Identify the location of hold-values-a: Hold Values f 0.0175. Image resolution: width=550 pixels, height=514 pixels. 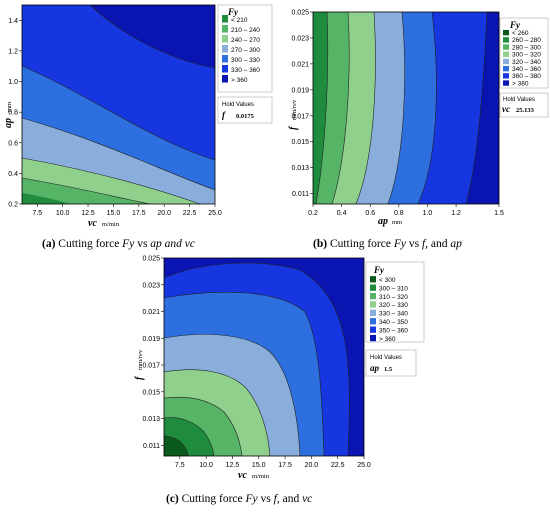
(245, 110).